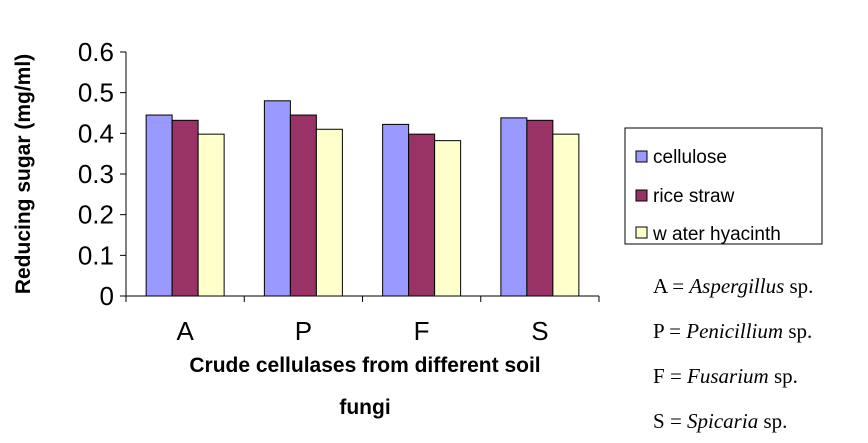 The width and height of the screenshot is (868, 443). What do you see at coordinates (364, 365) in the screenshot?
I see `x-axis-title-line-1: Crude cellulases from different soil` at bounding box center [364, 365].